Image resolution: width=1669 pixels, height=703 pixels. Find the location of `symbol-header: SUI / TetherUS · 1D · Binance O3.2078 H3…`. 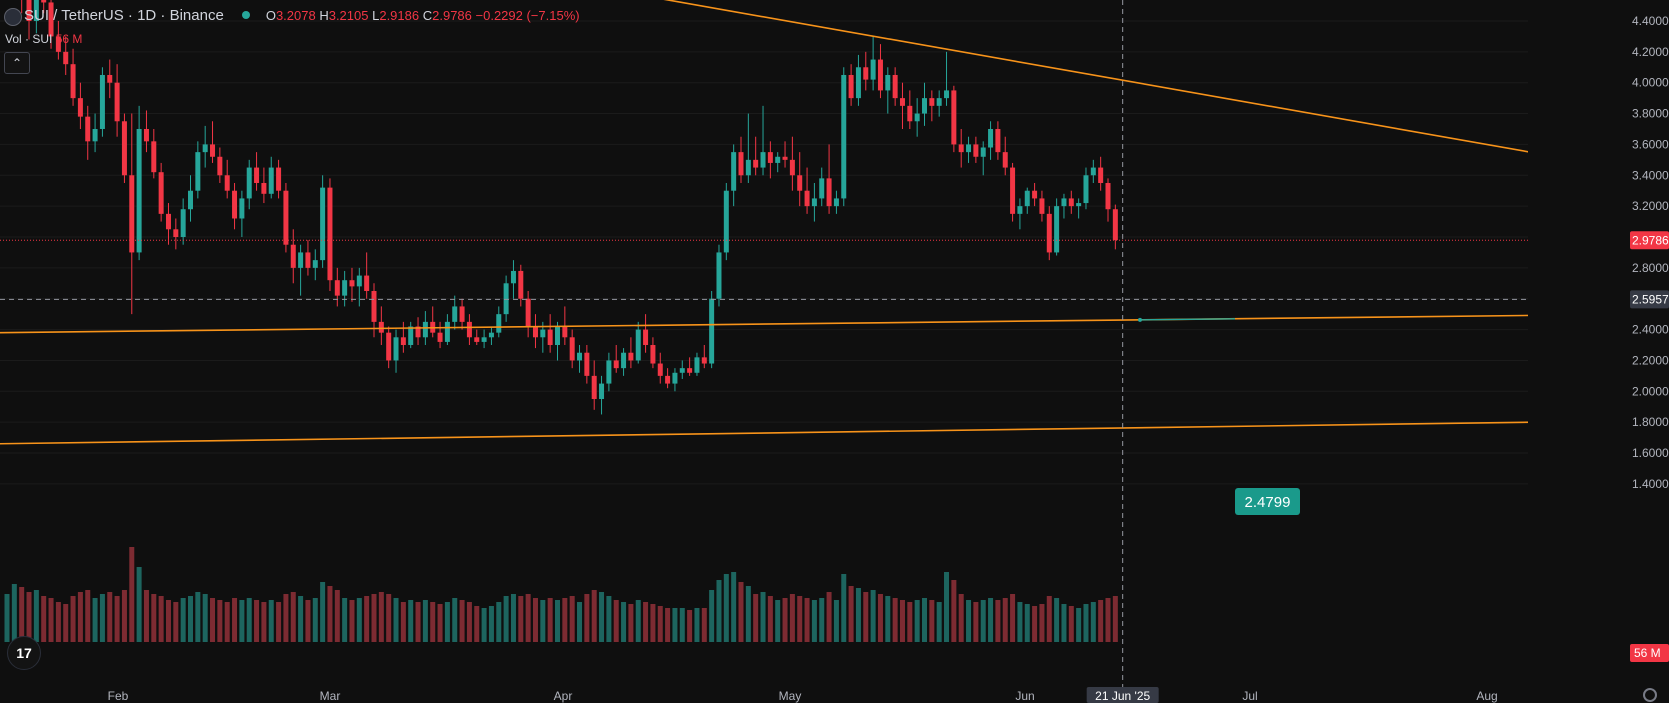

symbol-header: SUI / TetherUS · 1D · Binance O3.2078 H3… is located at coordinates (290, 15).